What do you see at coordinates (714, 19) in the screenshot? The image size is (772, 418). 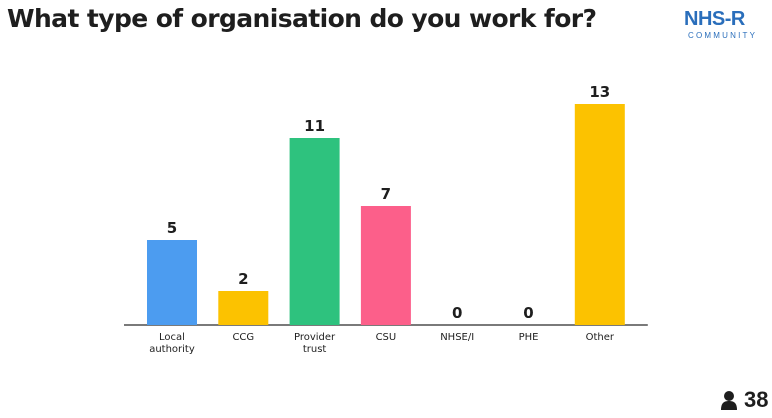 I see `logo-main-text: NHS-R` at bounding box center [714, 19].